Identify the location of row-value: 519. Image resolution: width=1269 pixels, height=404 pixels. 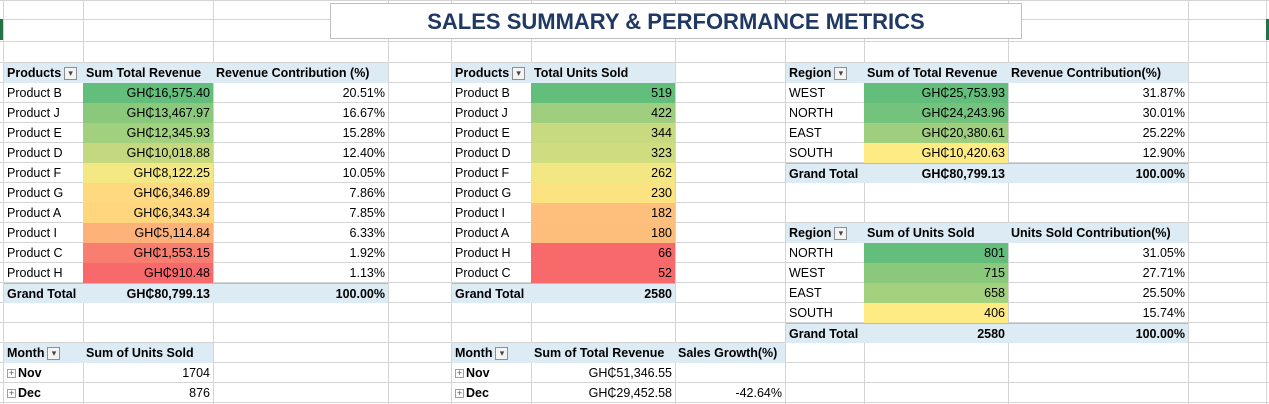
(603, 93).